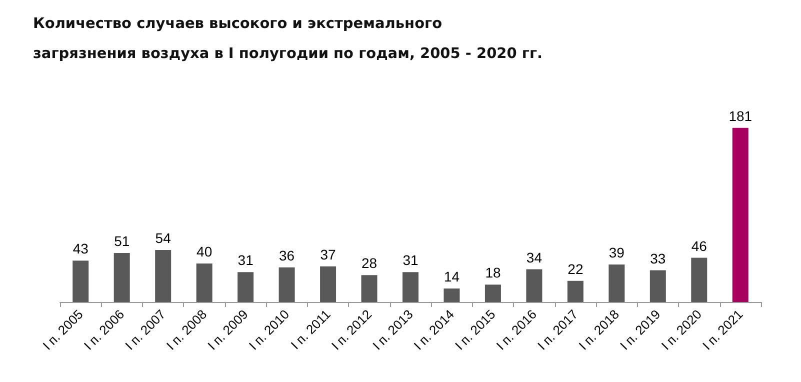 The width and height of the screenshot is (801, 382). I want to click on data-label: 181, so click(740, 116).